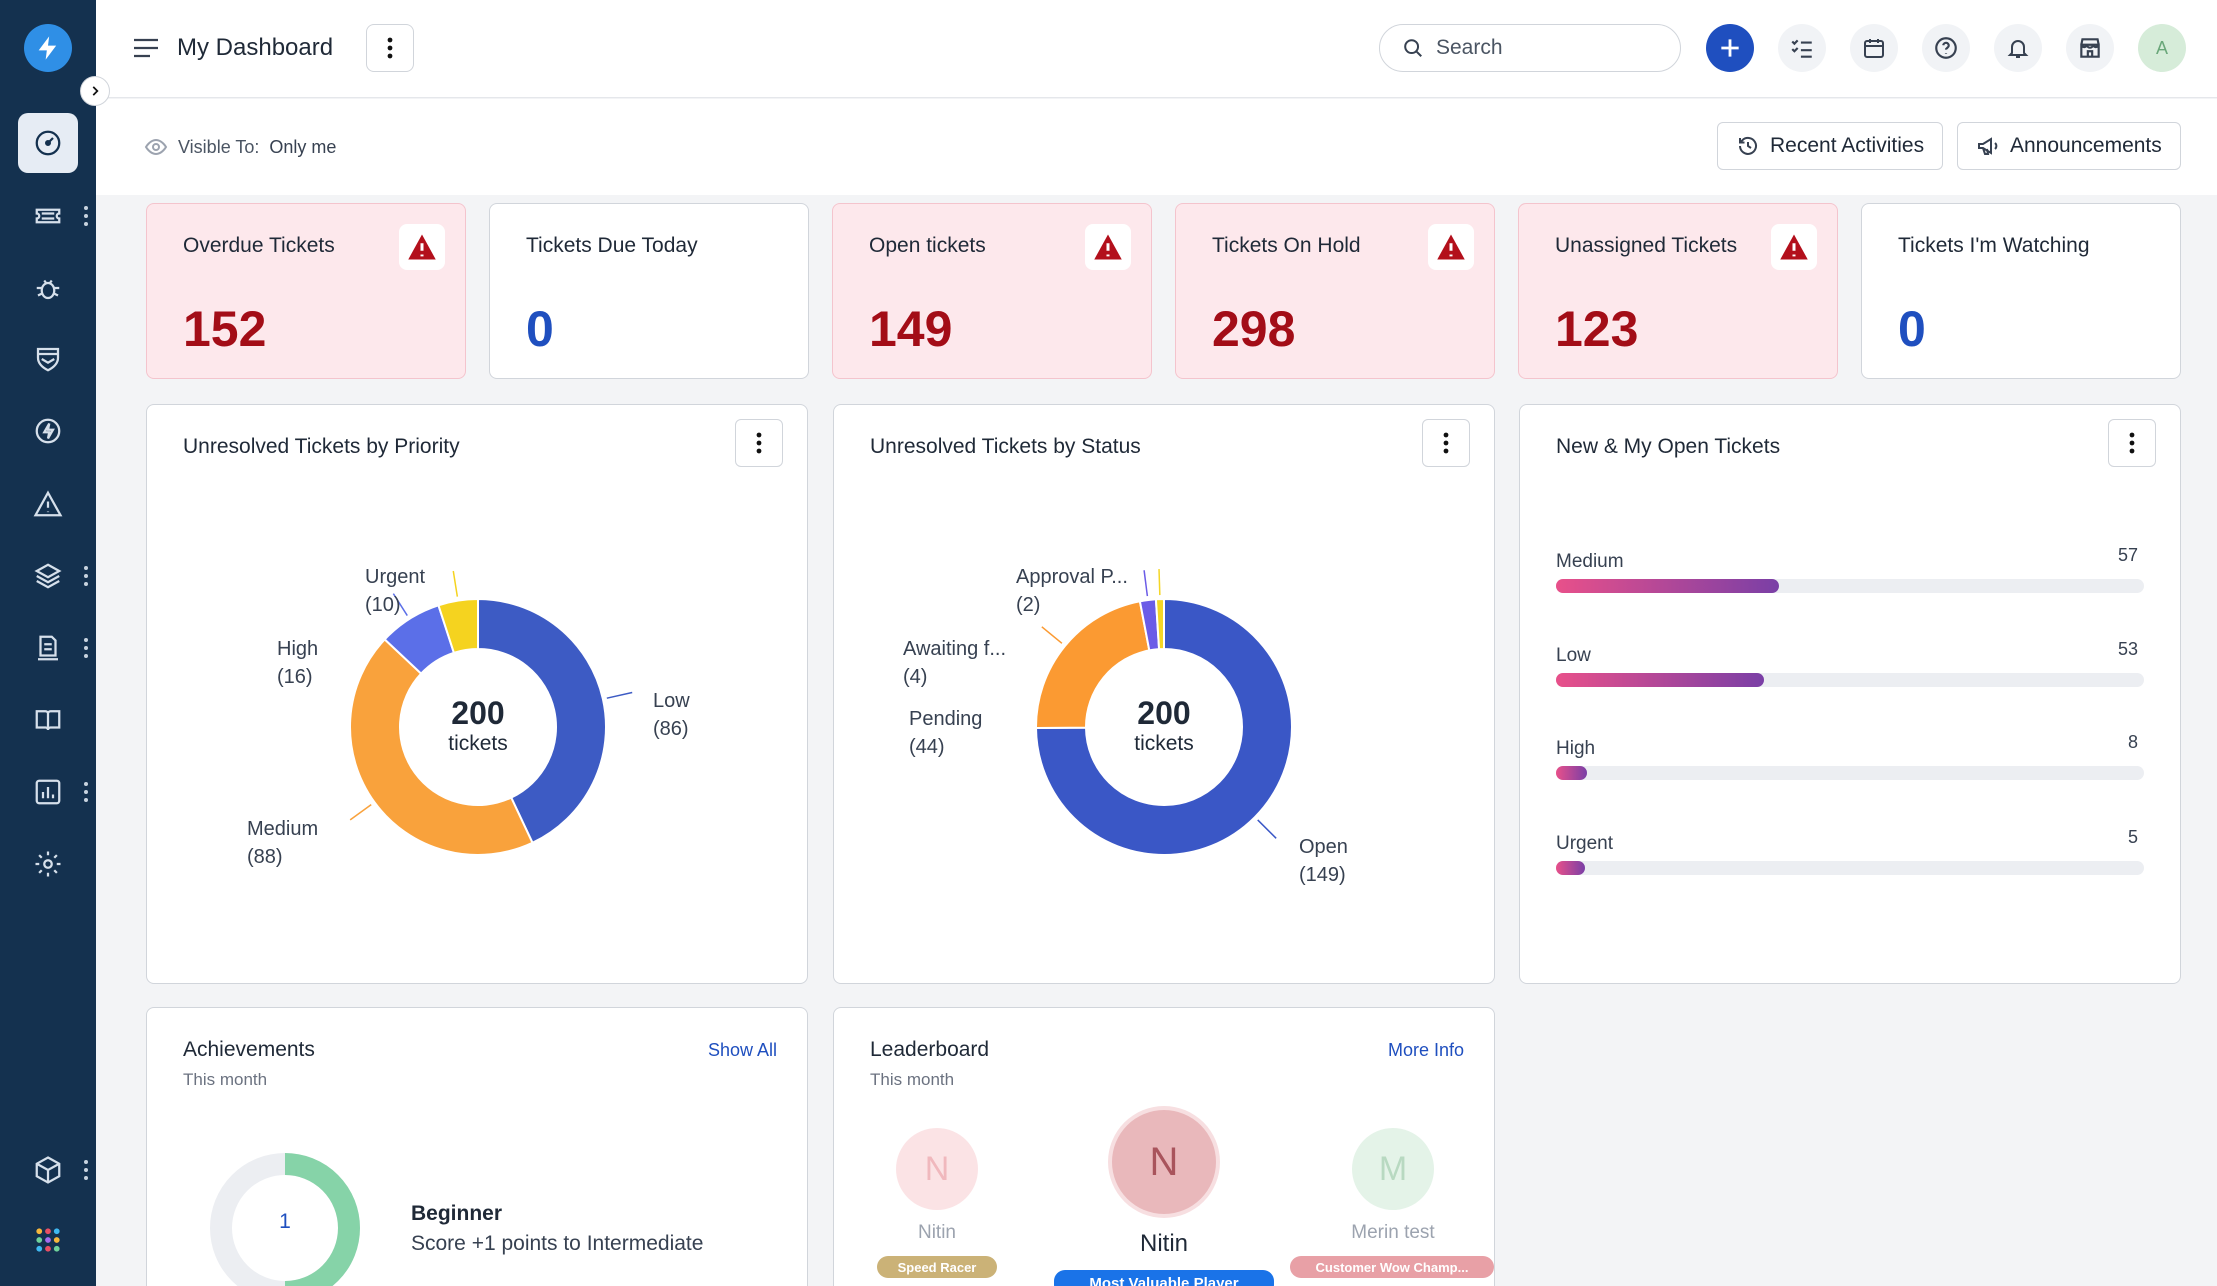 This screenshot has width=2217, height=1286. I want to click on kpi-open-tickets: Open tickets 149, so click(992, 291).